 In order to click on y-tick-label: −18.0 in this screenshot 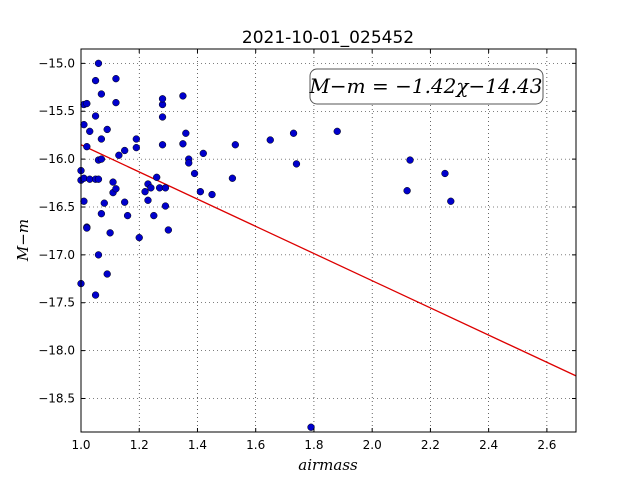, I will do `click(56, 351)`.